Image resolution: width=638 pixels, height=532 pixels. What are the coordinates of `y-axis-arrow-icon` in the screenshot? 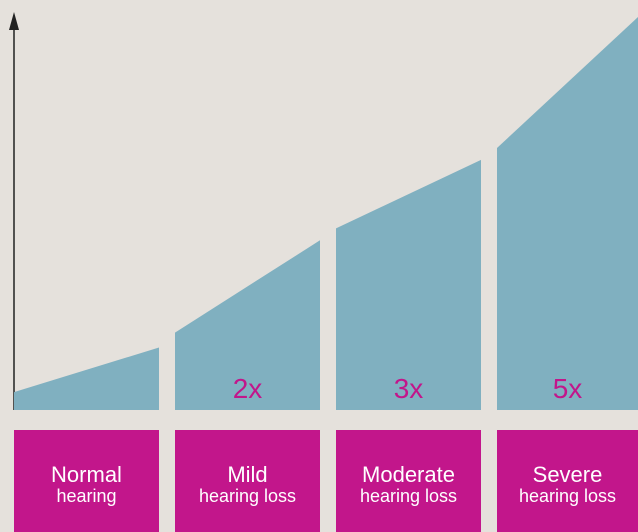 It's located at (14, 21).